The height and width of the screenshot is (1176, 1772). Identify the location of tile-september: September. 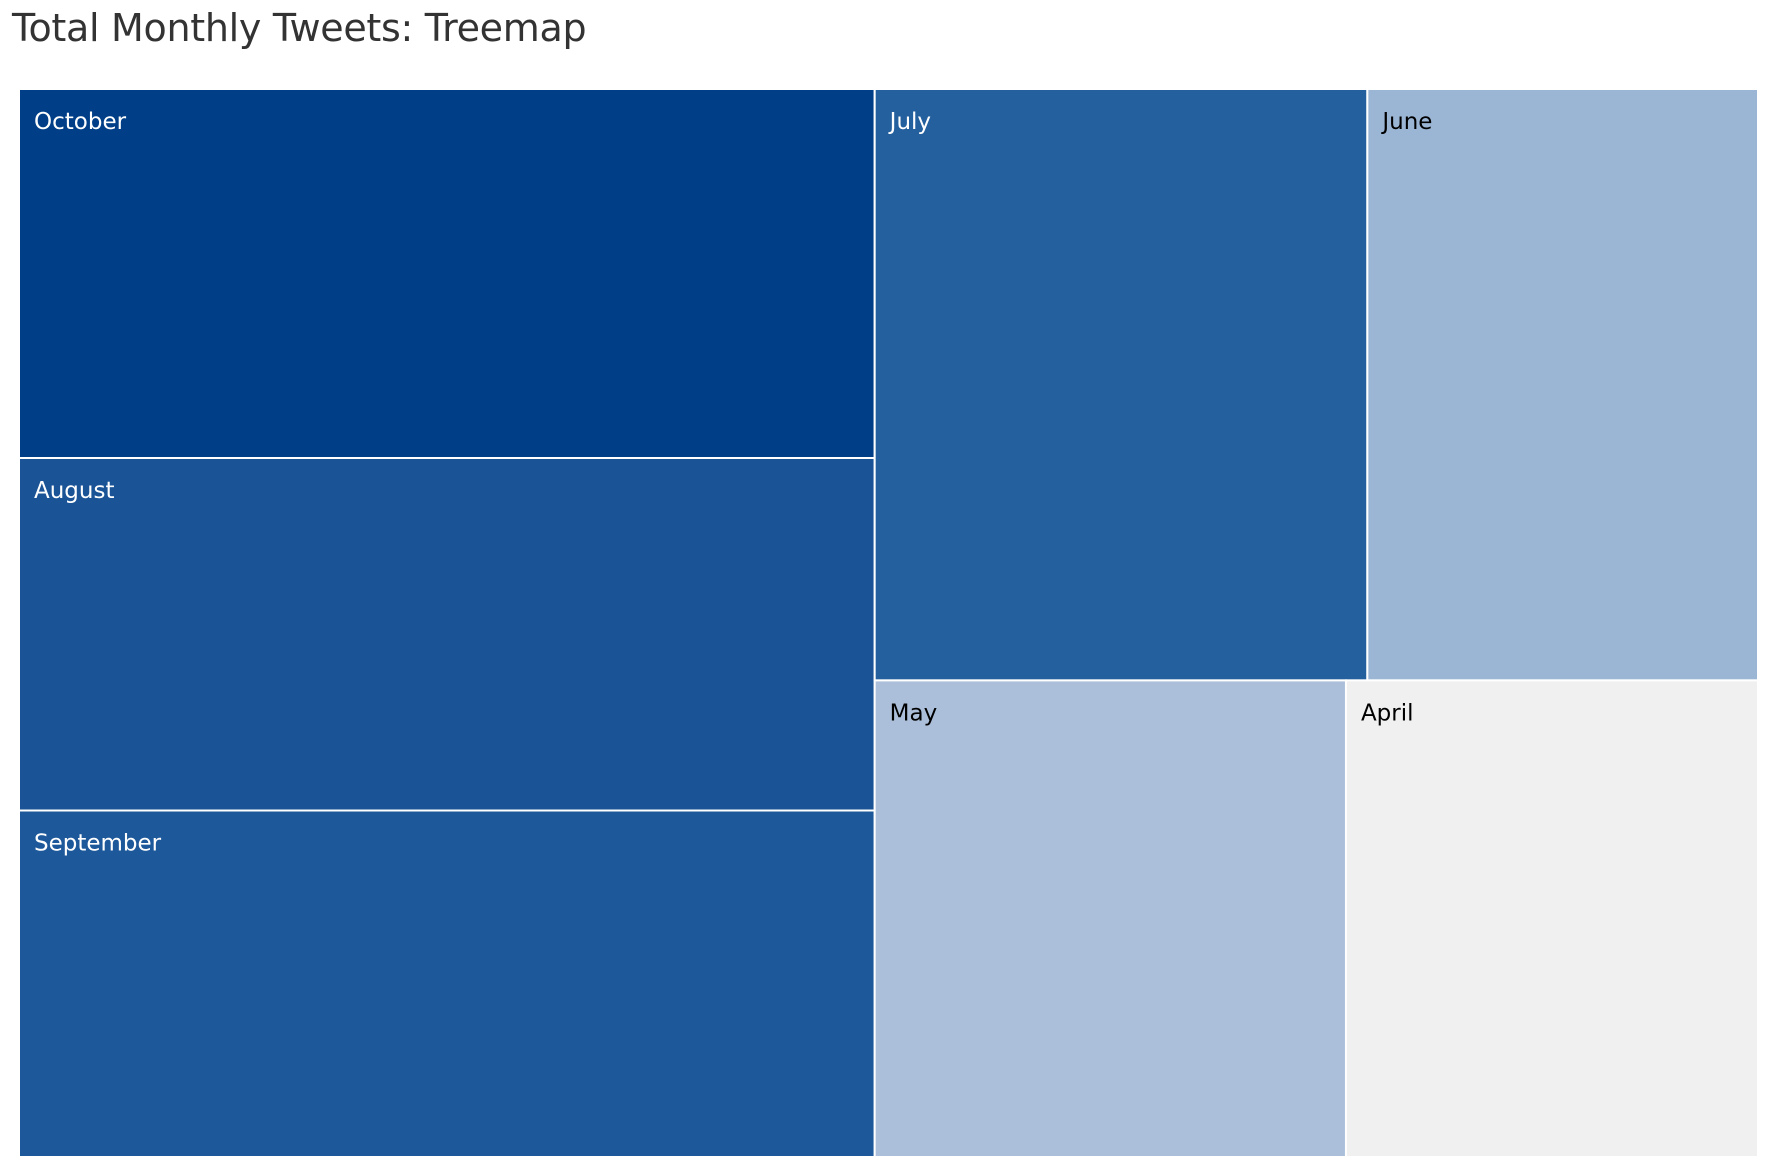
(447, 983).